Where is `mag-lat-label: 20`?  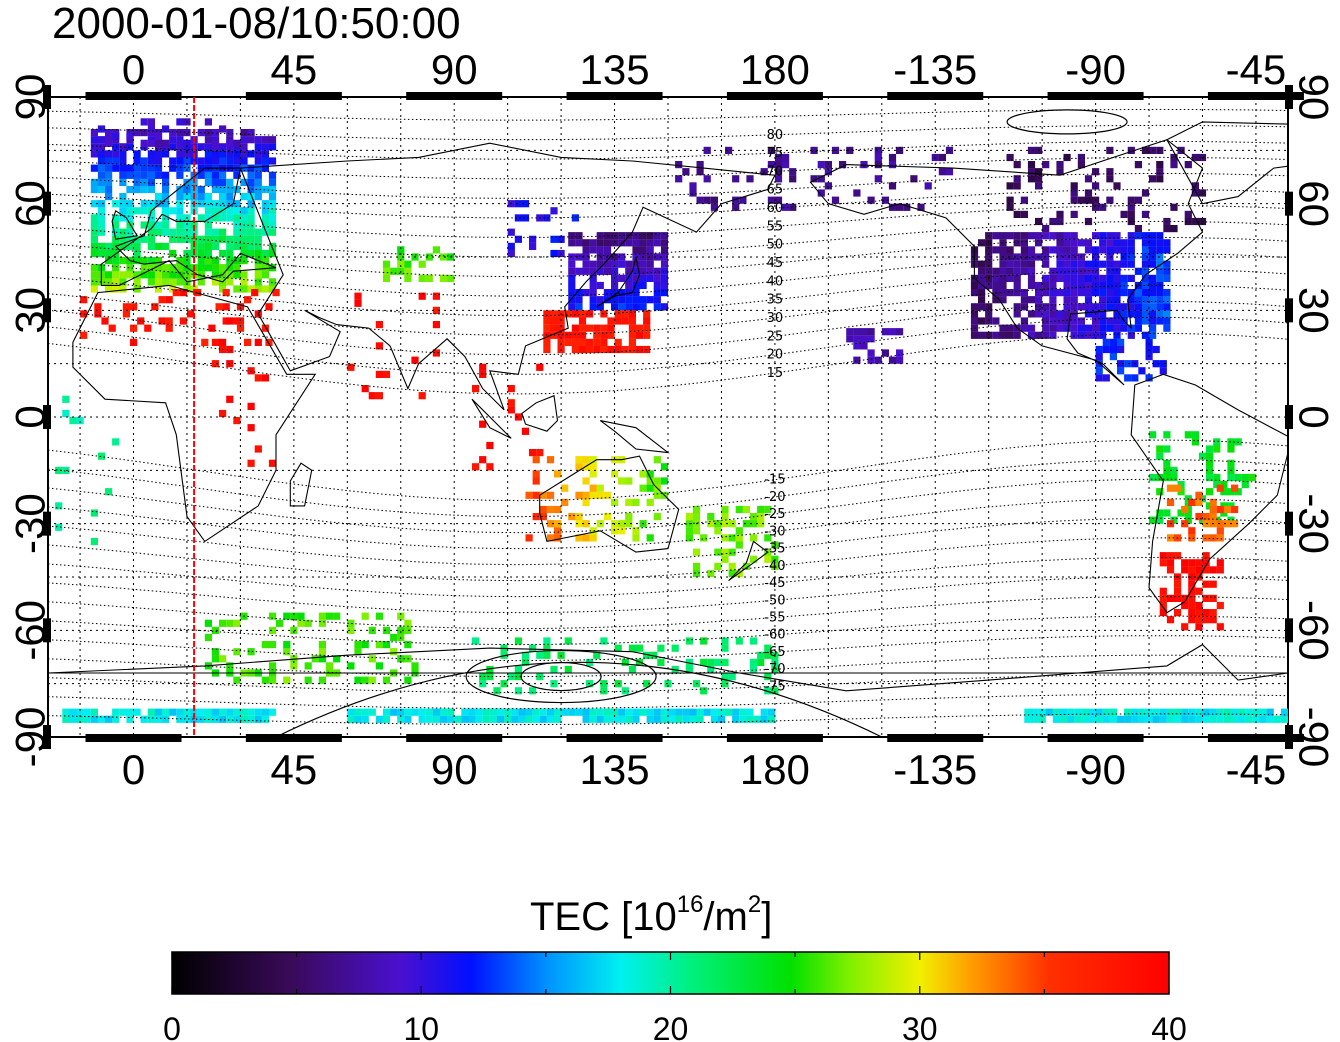
mag-lat-label: 20 is located at coordinates (775, 355).